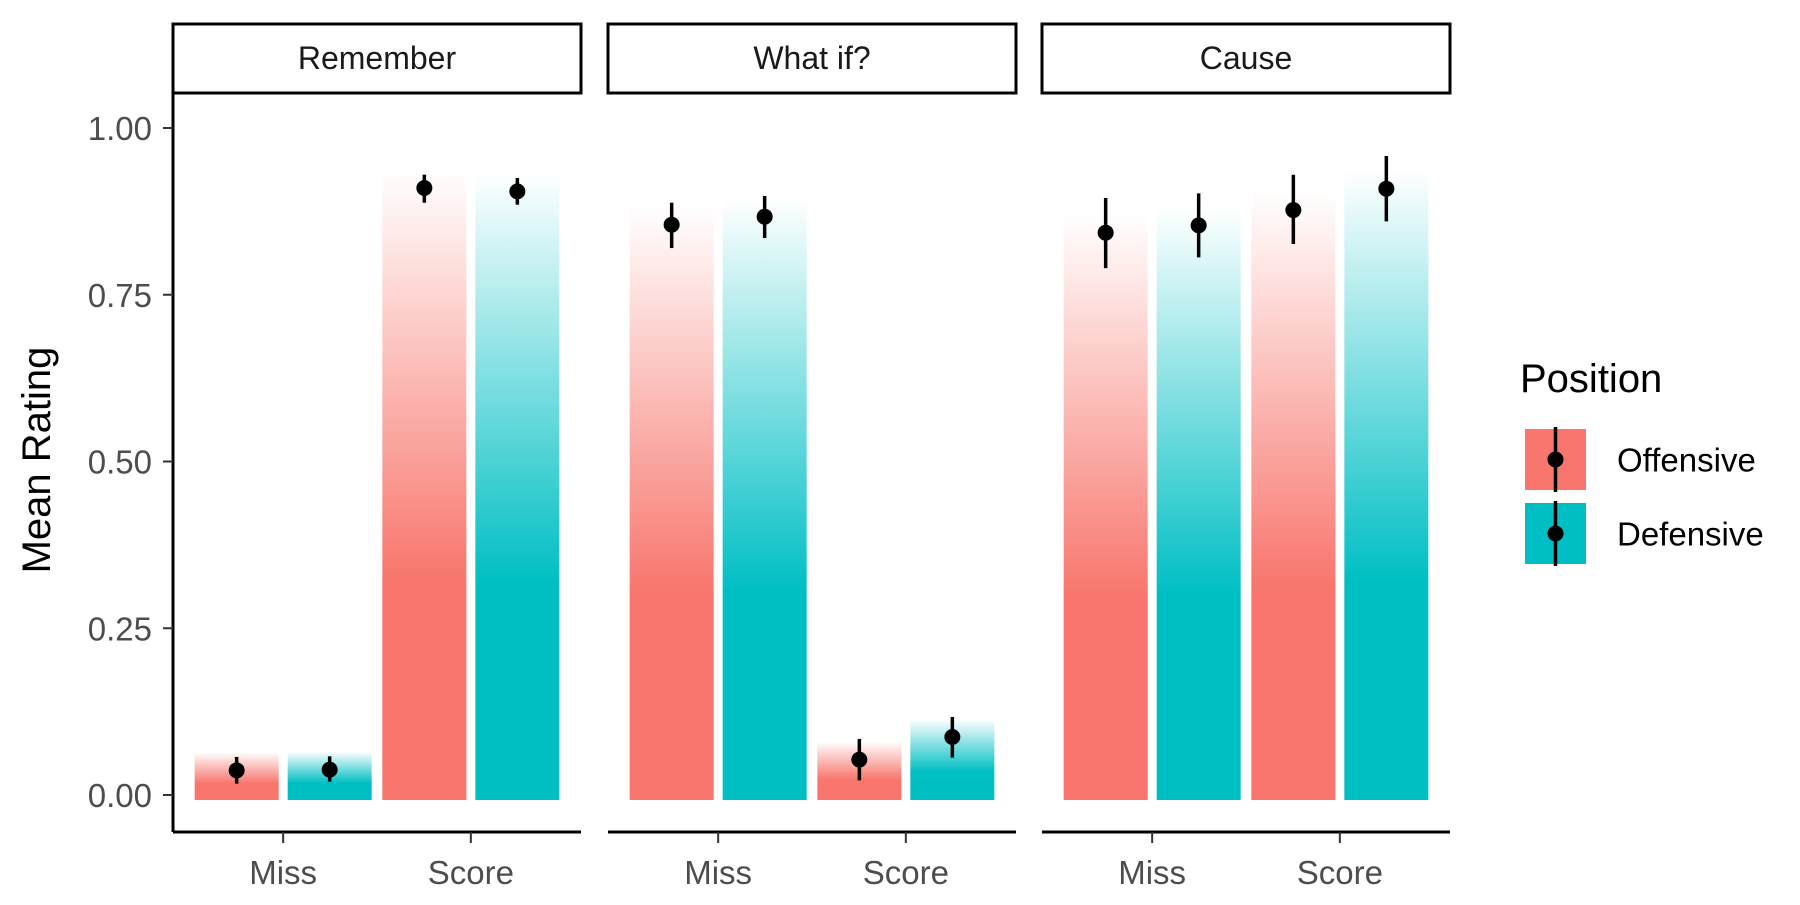 This screenshot has width=1800, height=905. I want to click on y-tick-label: 0.25, so click(120, 628).